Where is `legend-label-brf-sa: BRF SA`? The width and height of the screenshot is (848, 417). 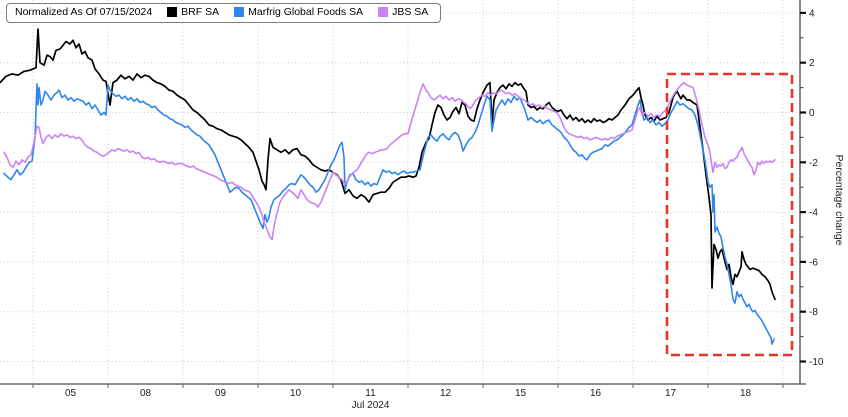 legend-label-brf-sa: BRF SA is located at coordinates (200, 12).